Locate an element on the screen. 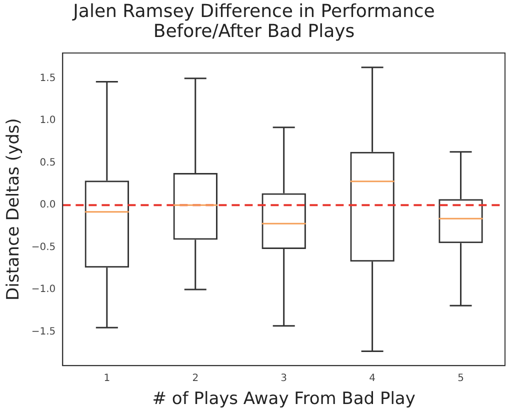 Image resolution: width=508 pixels, height=416 pixels. x-tick-label: 5 is located at coordinates (461, 378).